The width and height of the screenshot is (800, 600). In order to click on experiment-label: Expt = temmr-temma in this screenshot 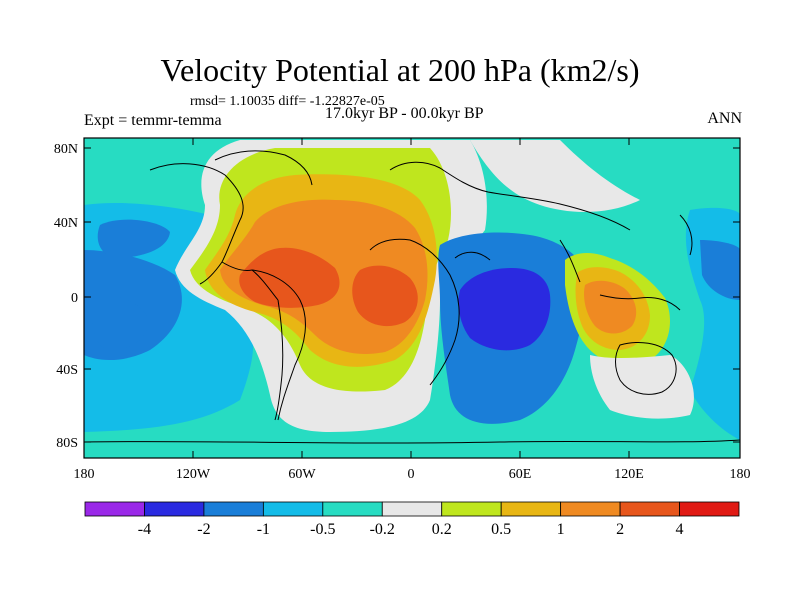, I will do `click(153, 120)`.